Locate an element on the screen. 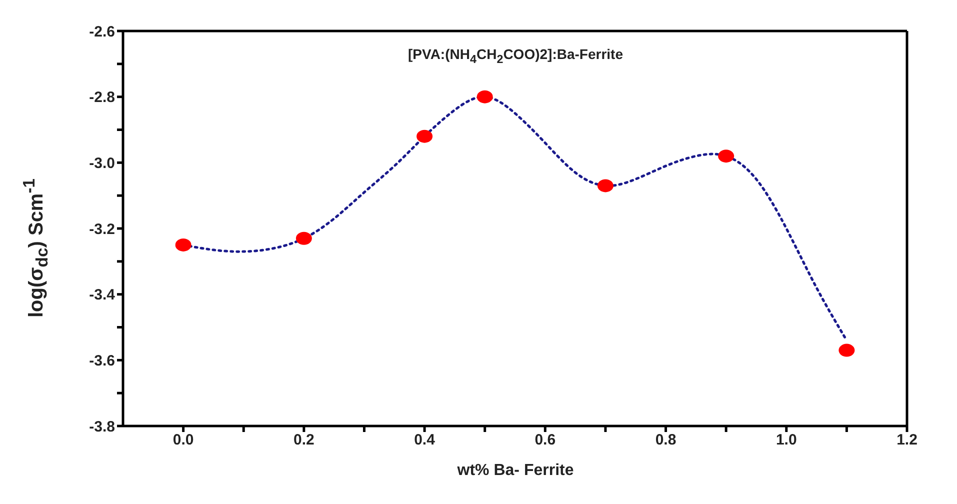 This screenshot has height=504, width=957. y-tick-label: -2.8 is located at coordinates (102, 97).